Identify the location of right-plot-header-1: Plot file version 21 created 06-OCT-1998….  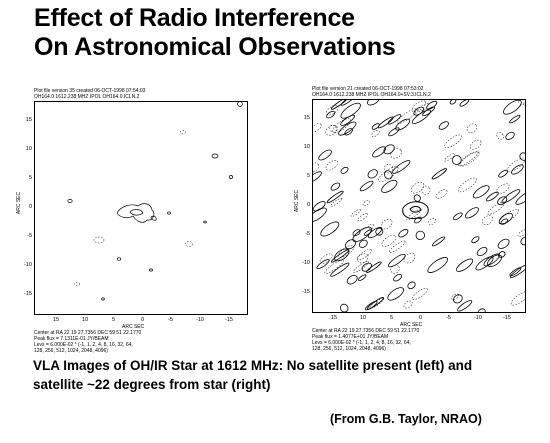
(368, 89).